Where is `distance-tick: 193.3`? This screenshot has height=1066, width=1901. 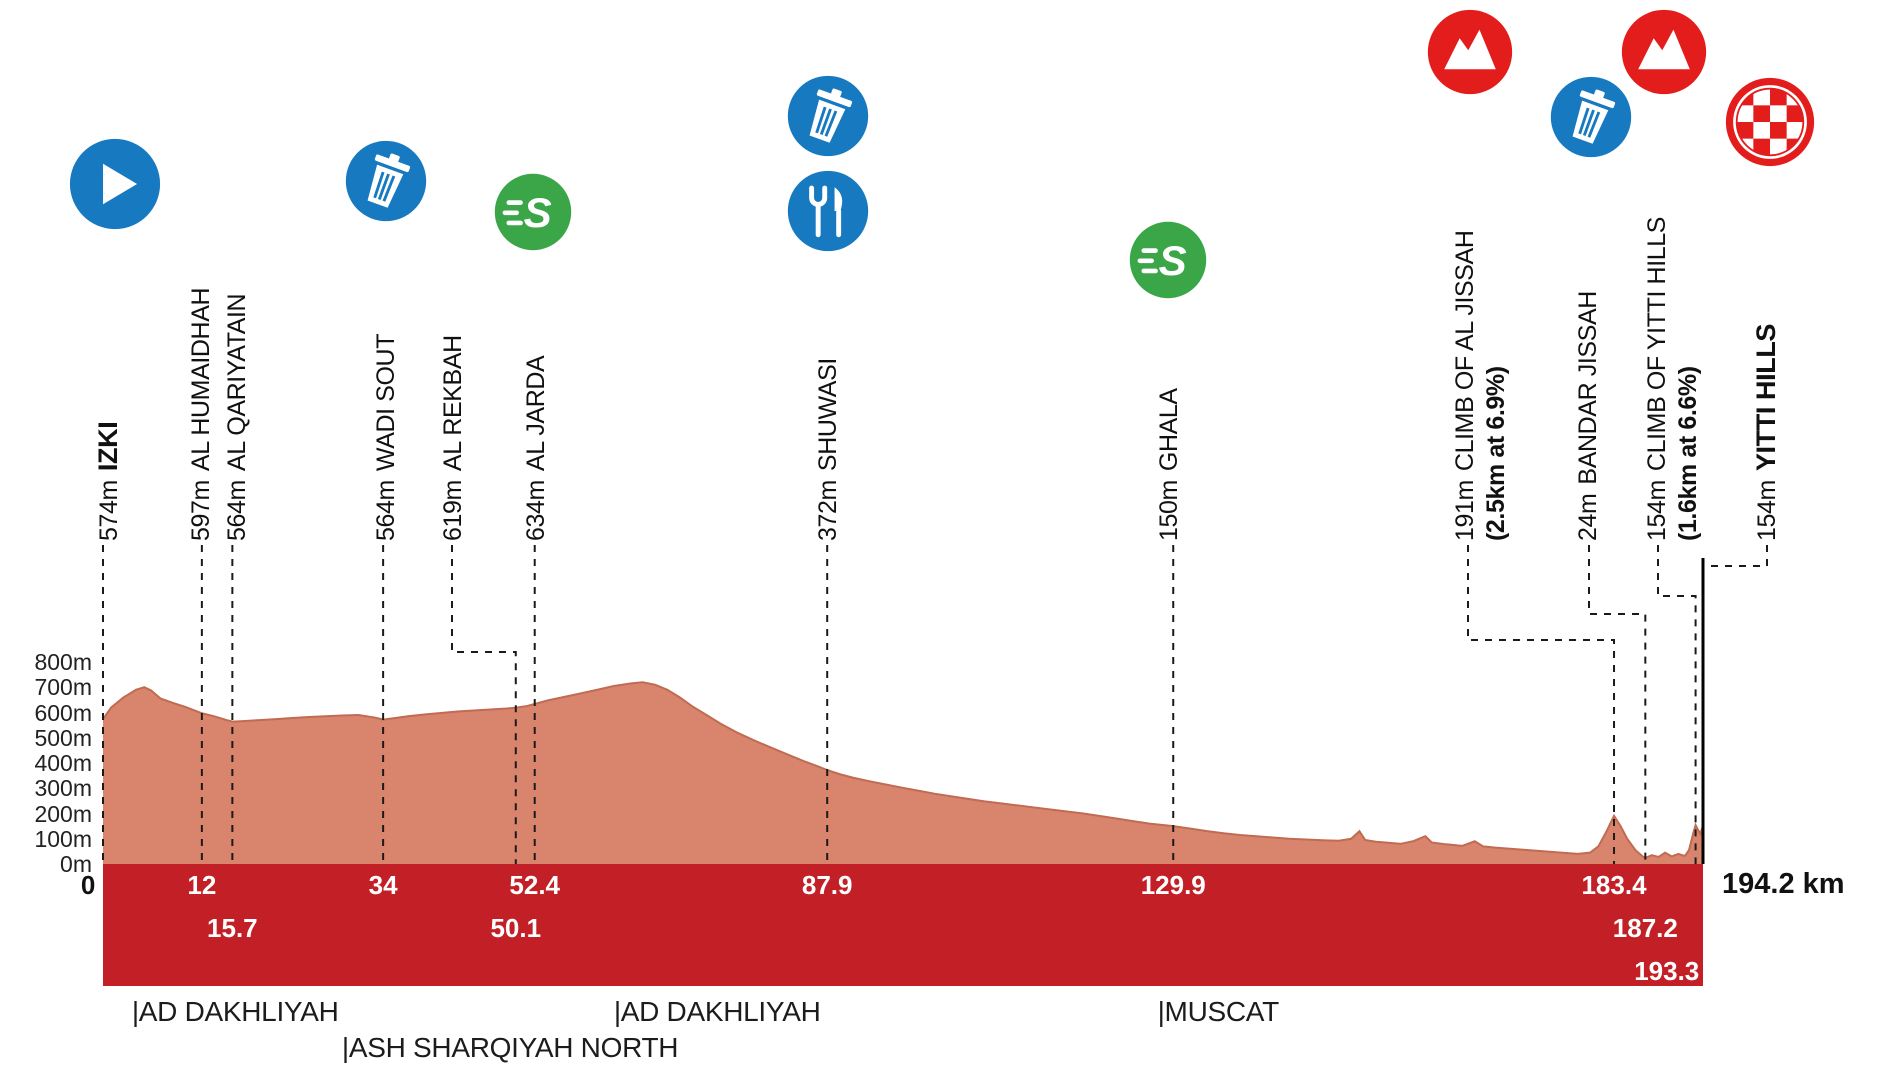 distance-tick: 193.3 is located at coordinates (1667, 971).